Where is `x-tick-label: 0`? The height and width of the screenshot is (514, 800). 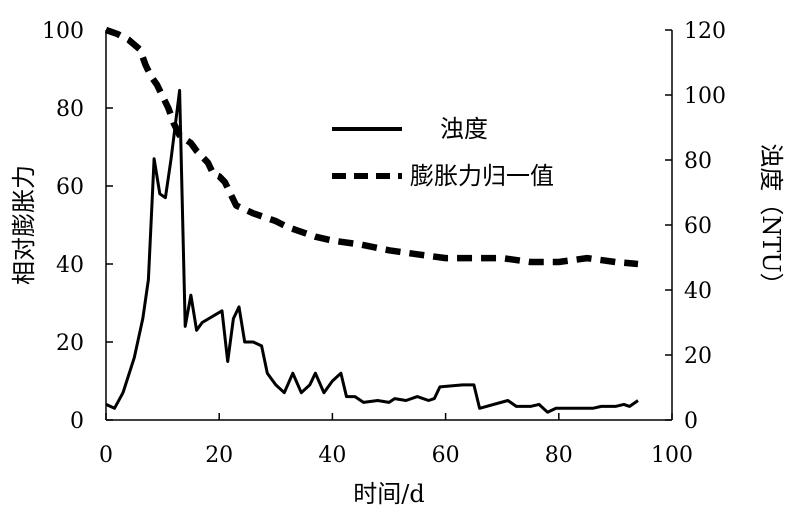 x-tick-label: 0 is located at coordinates (106, 455).